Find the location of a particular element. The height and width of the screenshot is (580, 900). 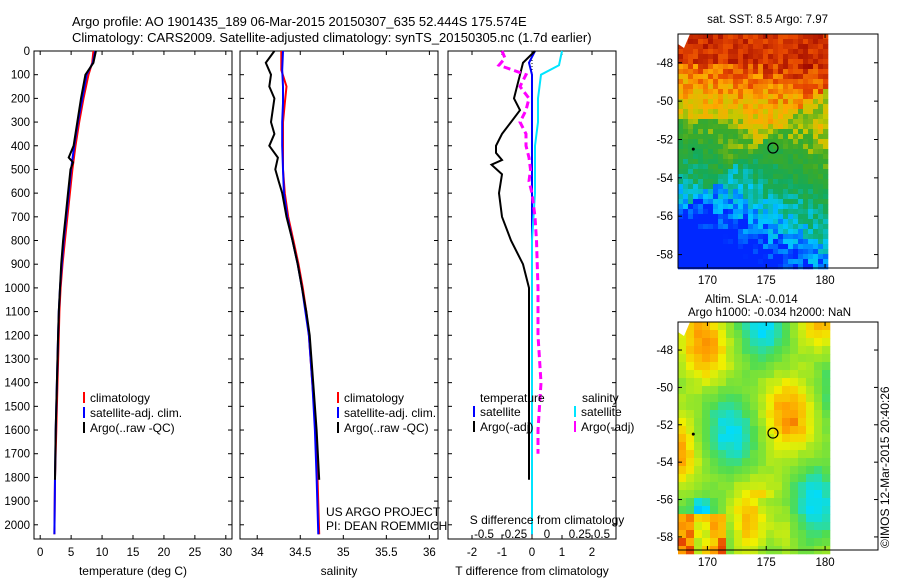

y-tick-label: -58 is located at coordinates (664, 256).